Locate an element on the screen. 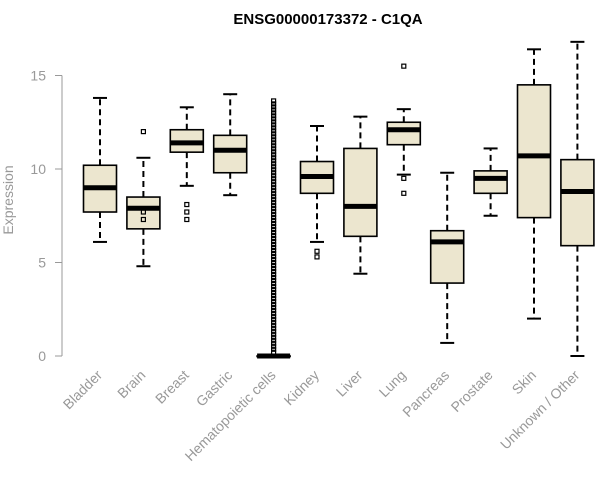 Image resolution: width=600 pixels, height=500 pixels. x-tick-label: Unknown / Other is located at coordinates (540, 410).